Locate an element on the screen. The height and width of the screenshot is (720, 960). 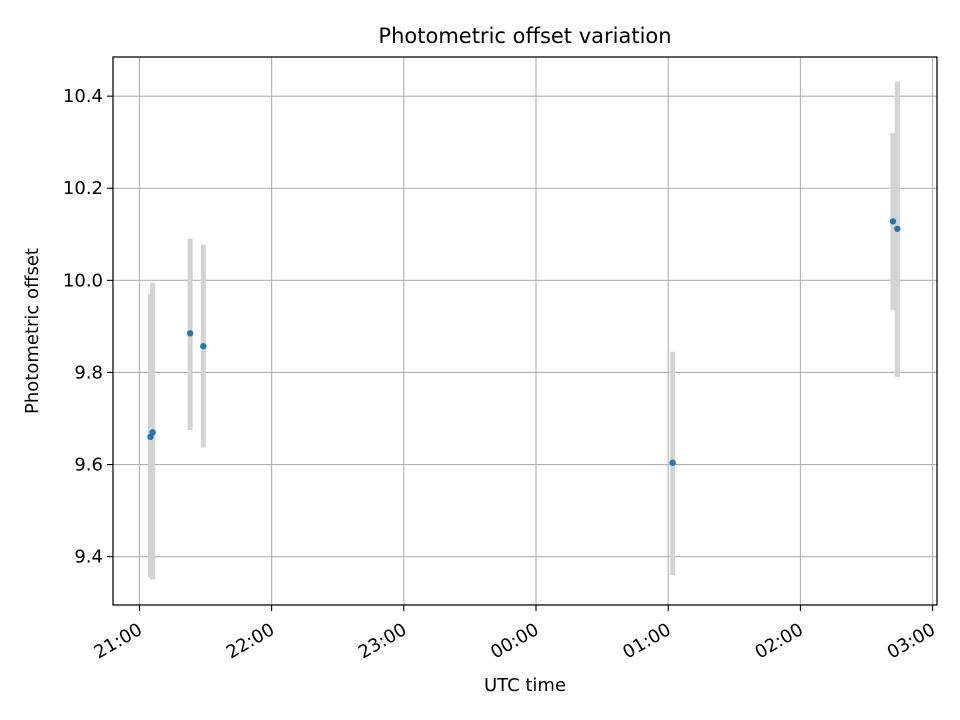
y-tick-label: 9.8 is located at coordinates (88, 372).